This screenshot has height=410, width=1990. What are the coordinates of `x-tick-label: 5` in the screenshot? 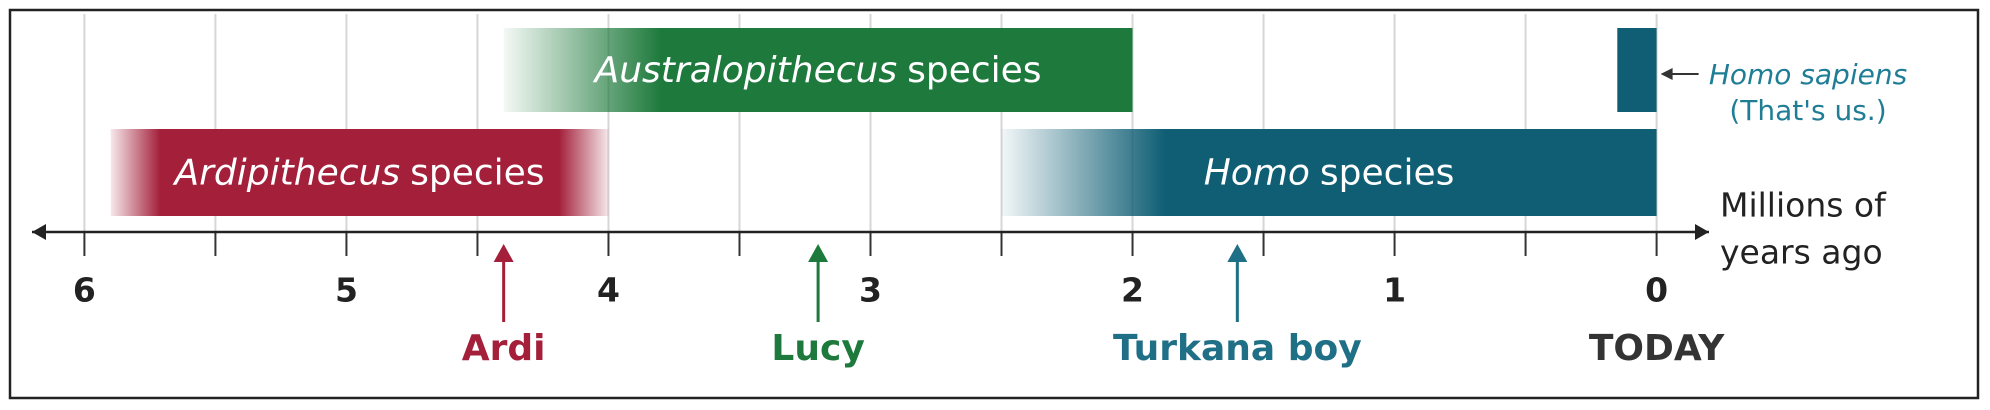 It's located at (346, 290).